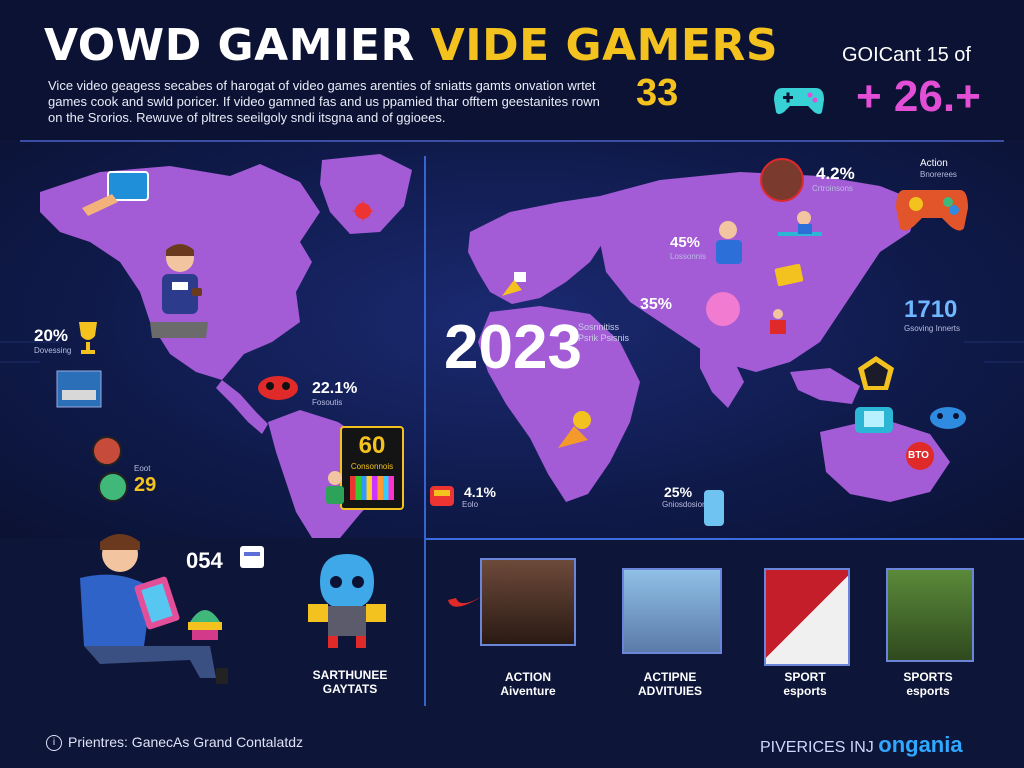 Image resolution: width=1024 pixels, height=768 pixels. I want to click on vertical-divider, so click(425, 431).